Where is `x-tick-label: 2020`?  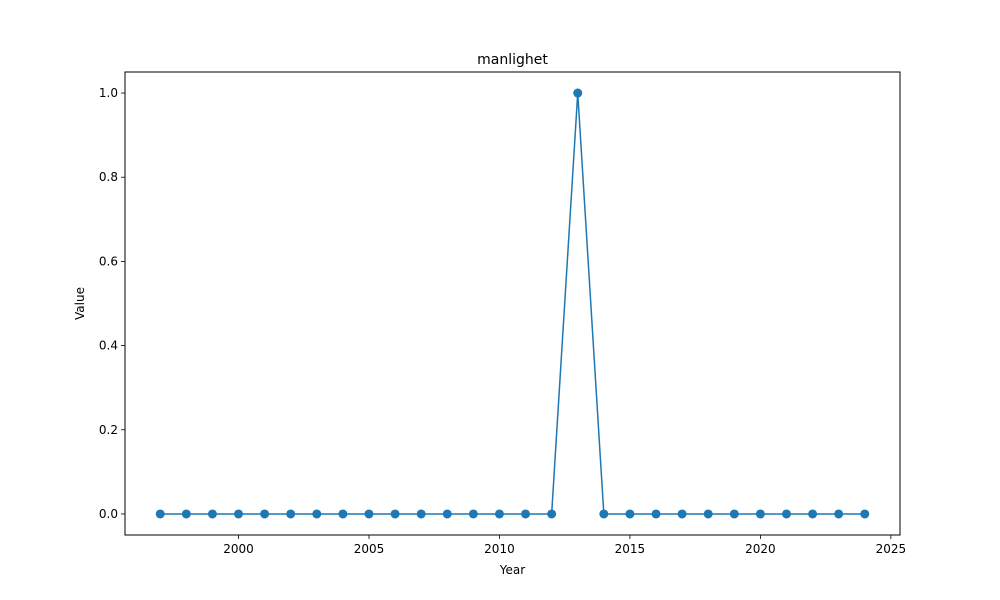 x-tick-label: 2020 is located at coordinates (760, 549).